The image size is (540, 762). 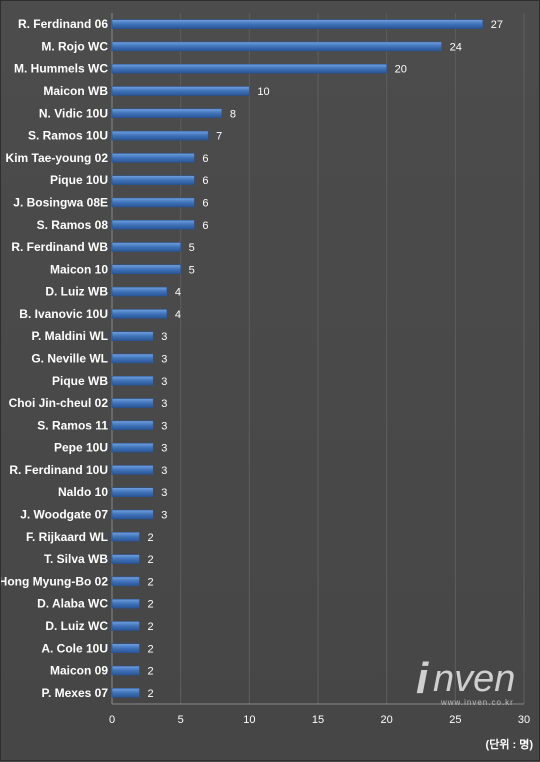 What do you see at coordinates (181, 720) in the screenshot?
I see `x-tick-label: 5` at bounding box center [181, 720].